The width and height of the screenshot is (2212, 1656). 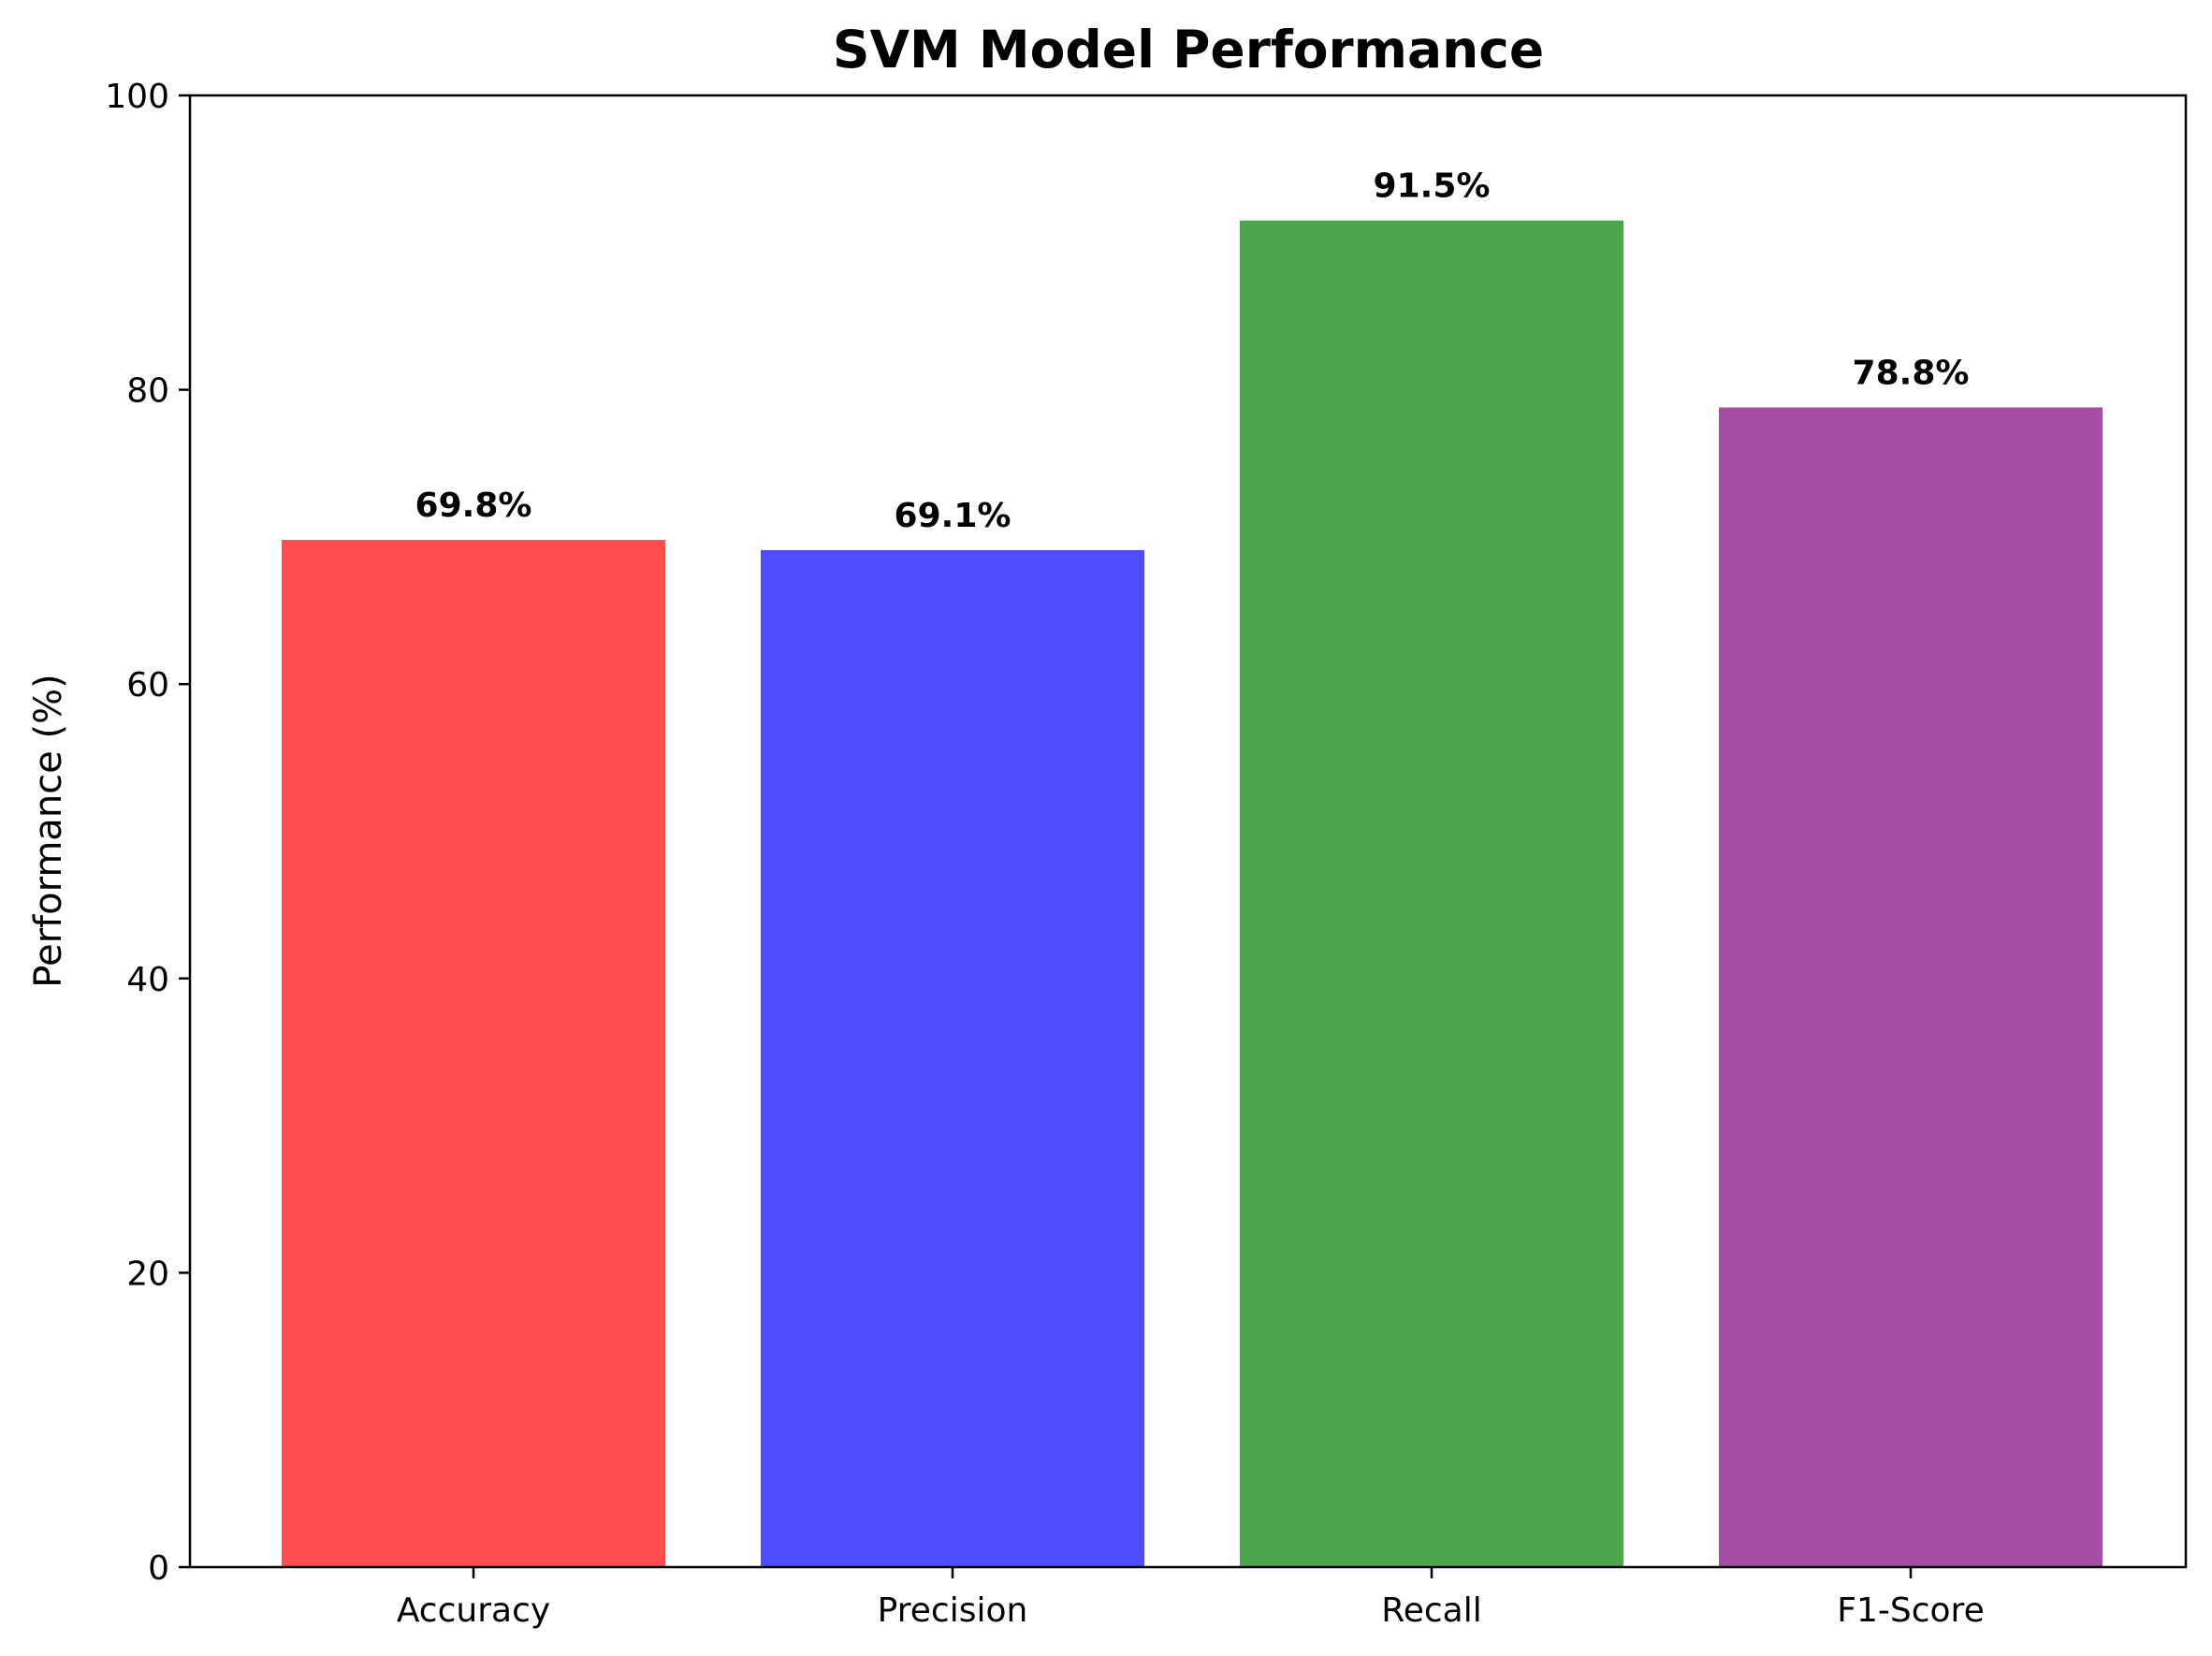 I want to click on x-tick-label-precision: Precision, so click(x=953, y=1610).